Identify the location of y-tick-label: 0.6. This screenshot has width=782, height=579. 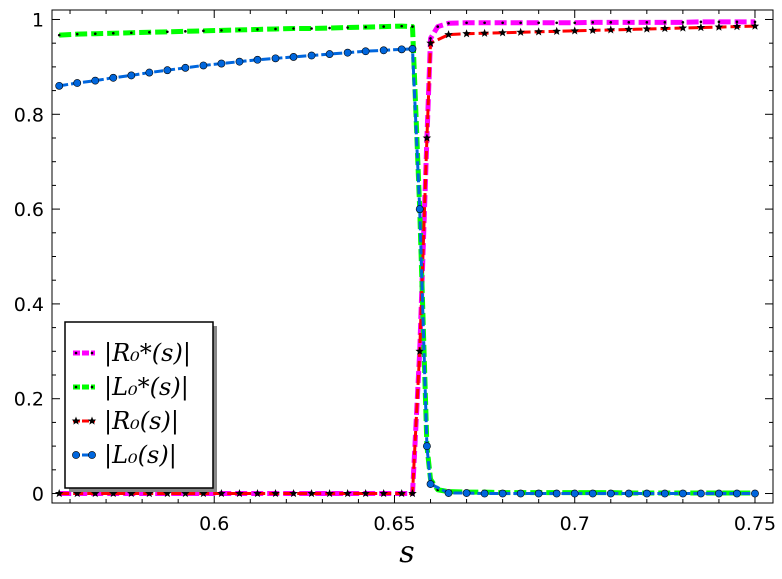
(29, 210).